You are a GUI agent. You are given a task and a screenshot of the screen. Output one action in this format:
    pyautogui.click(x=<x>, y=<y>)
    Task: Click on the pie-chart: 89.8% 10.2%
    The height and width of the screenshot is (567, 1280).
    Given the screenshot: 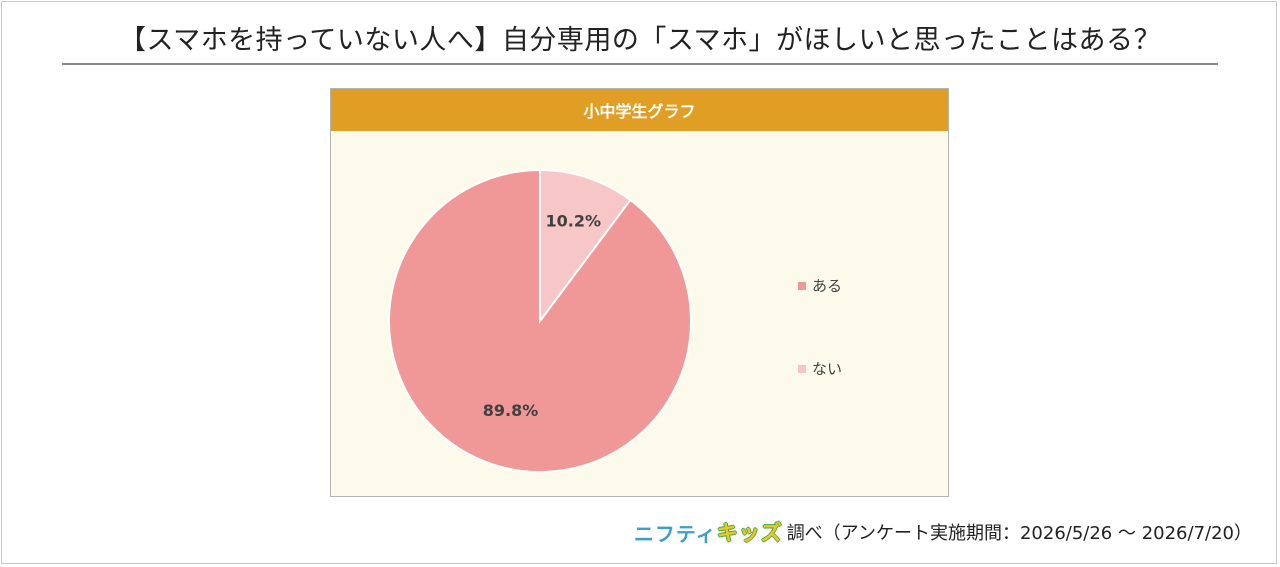 What is the action you would take?
    pyautogui.click(x=540, y=320)
    